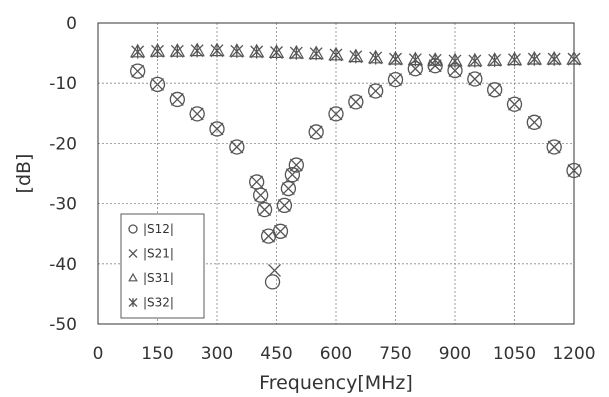 The height and width of the screenshot is (397, 609). Describe the element at coordinates (514, 354) in the screenshot. I see `x-tick-label: 1050` at that location.